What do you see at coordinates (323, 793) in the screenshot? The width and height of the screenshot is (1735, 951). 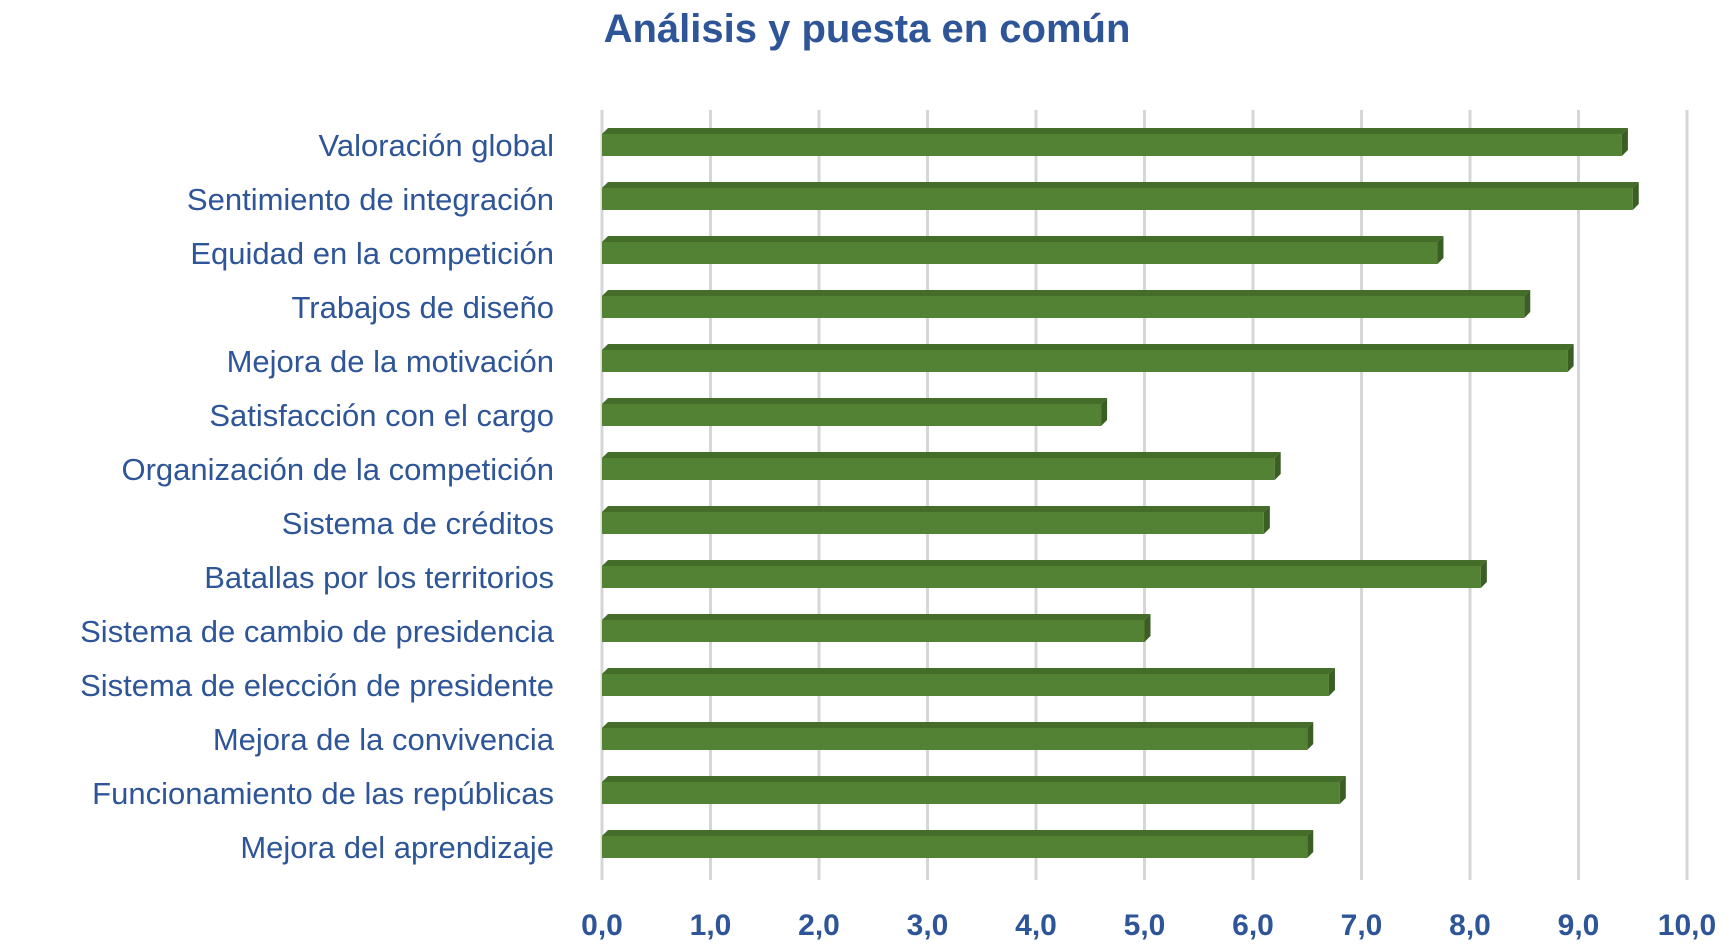 I see `category-label: Funcionamiento de las repúblicas` at bounding box center [323, 793].